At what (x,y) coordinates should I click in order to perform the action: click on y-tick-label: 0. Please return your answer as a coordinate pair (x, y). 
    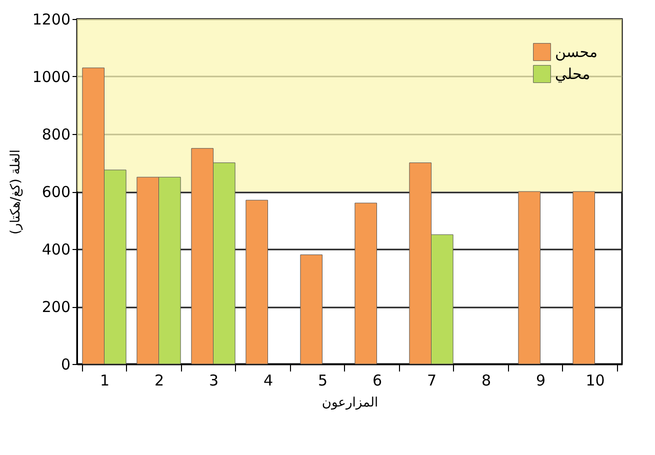
    Looking at the image, I should click on (65, 365).